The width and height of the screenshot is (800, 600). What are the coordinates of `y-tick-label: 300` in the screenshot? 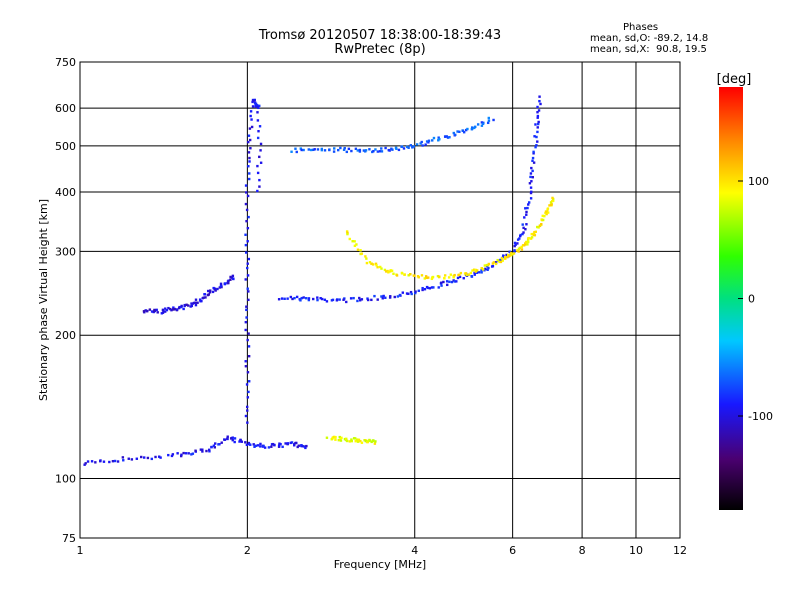 It's located at (65, 251).